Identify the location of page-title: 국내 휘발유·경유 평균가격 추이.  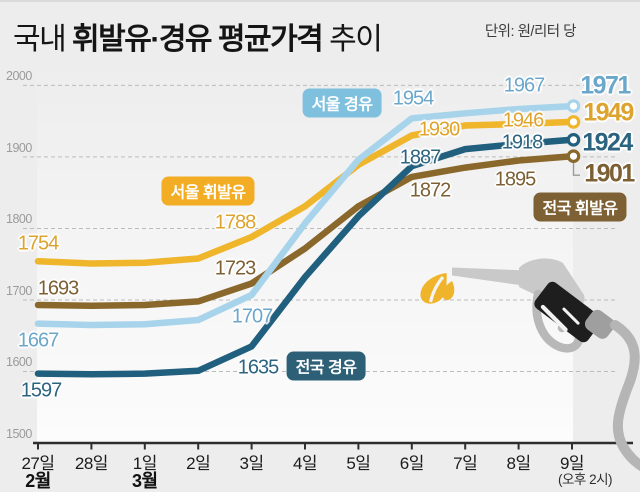
(198, 36).